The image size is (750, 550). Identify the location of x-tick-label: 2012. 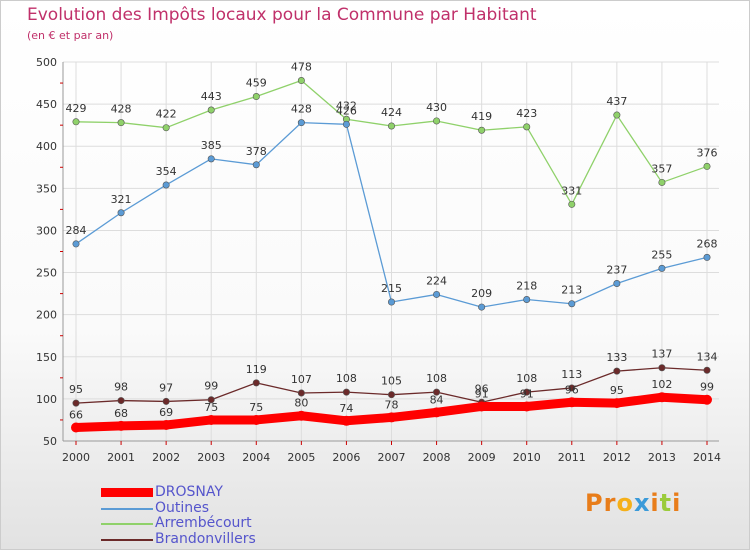
(617, 457).